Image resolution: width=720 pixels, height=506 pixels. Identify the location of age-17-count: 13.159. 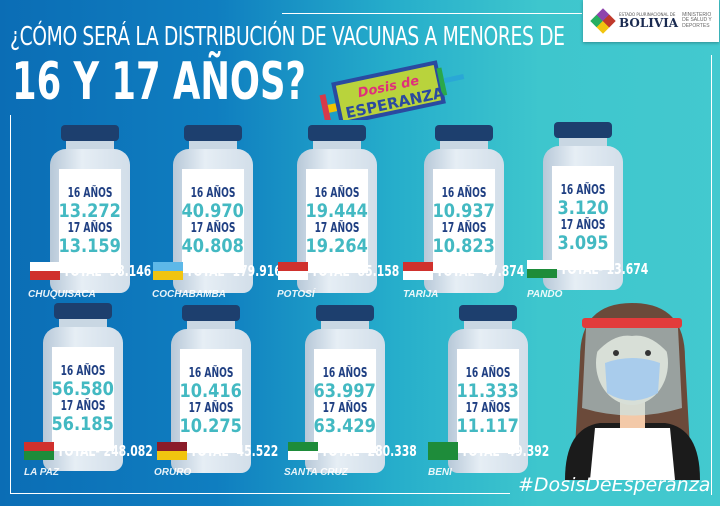
(90, 246).